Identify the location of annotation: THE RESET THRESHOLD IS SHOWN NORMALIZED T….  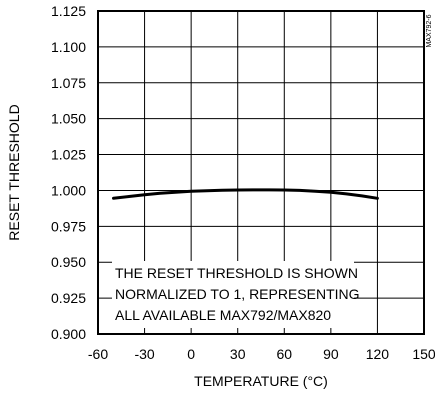
(237, 294).